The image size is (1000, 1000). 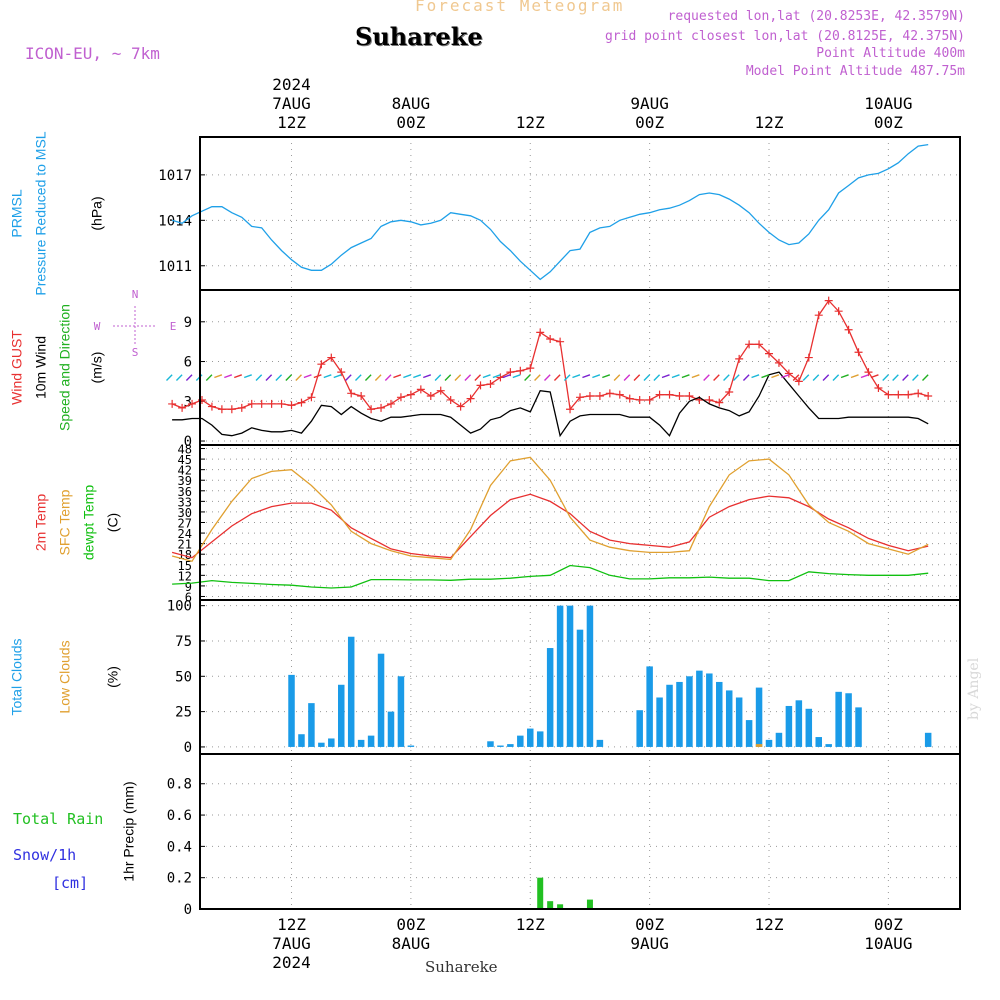 I want to click on series-line-2m, so click(x=550, y=526).